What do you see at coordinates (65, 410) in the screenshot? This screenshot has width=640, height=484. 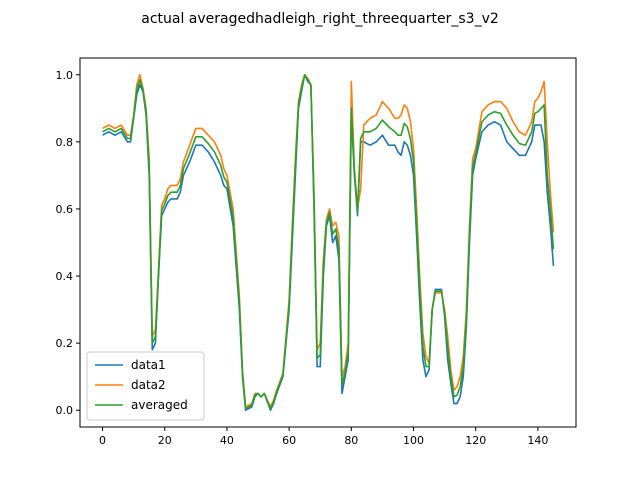 I see `y-tick-label: 0.0` at bounding box center [65, 410].